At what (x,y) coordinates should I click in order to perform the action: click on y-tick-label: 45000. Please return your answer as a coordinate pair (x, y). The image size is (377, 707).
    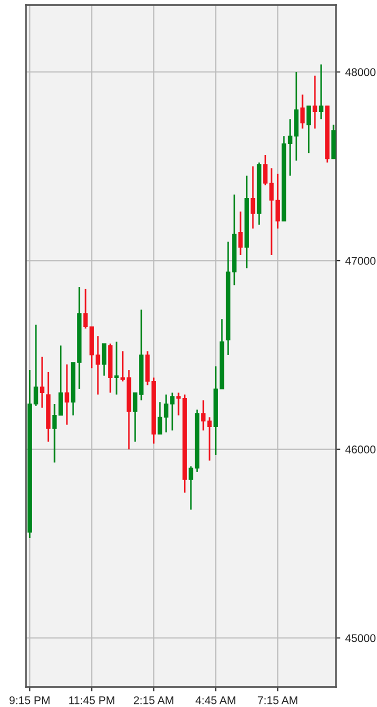
    Looking at the image, I should click on (360, 638).